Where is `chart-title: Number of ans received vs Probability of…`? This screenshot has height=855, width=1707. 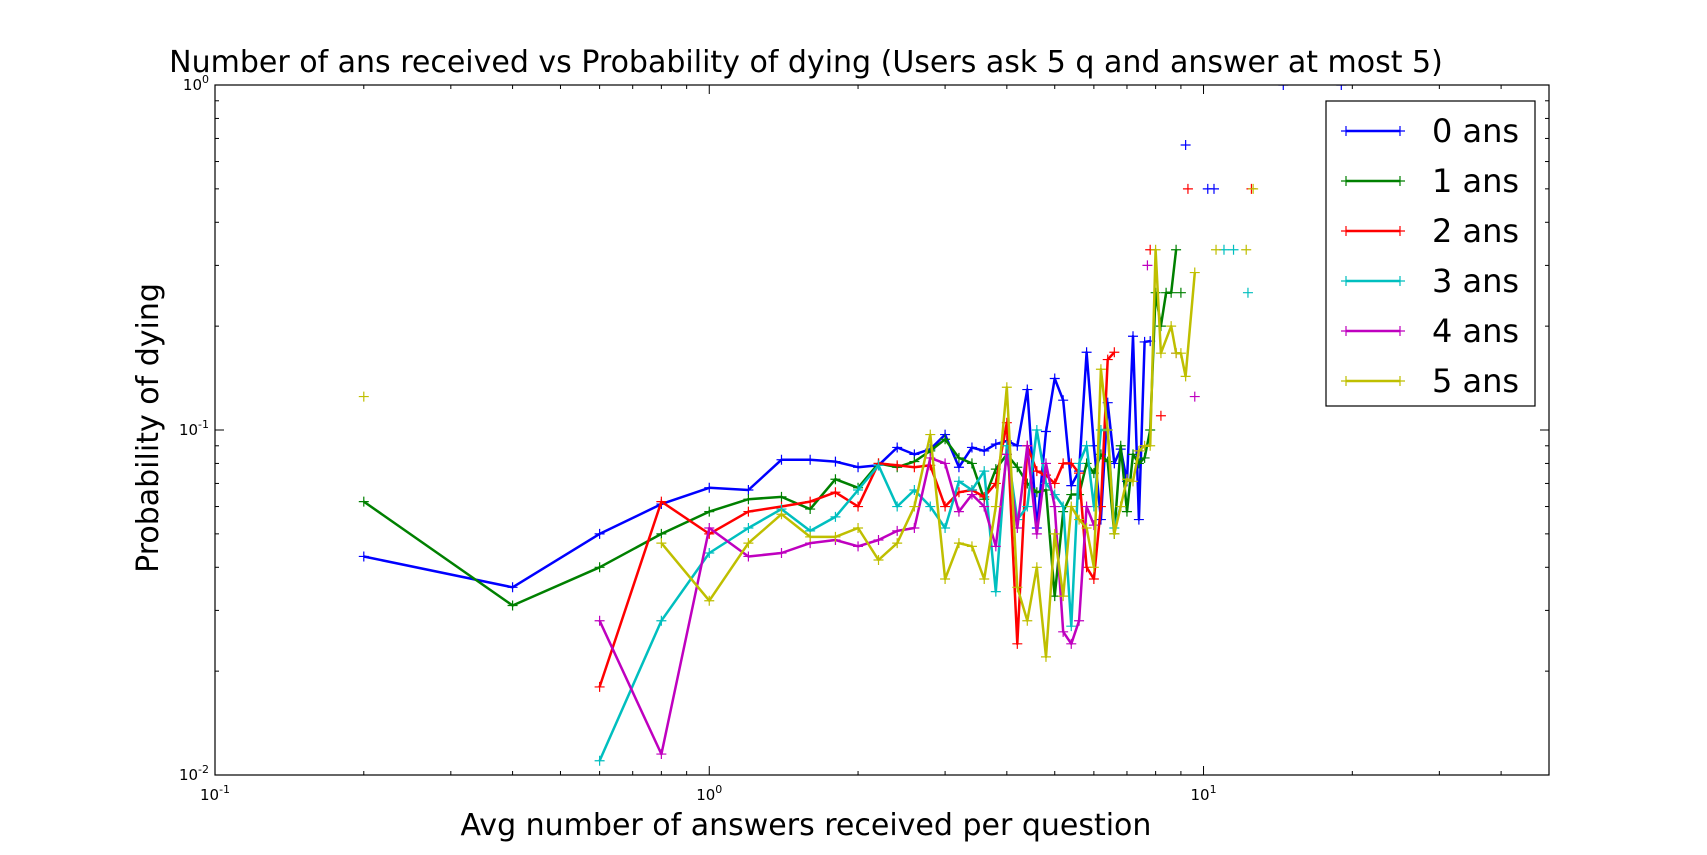
chart-title: Number of ans received vs Probability of… is located at coordinates (806, 62).